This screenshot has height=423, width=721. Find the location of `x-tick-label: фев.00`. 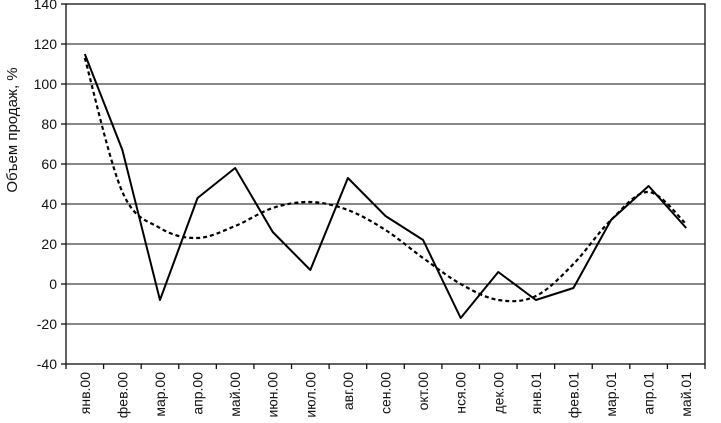

x-tick-label: фев.00 is located at coordinates (122, 395).